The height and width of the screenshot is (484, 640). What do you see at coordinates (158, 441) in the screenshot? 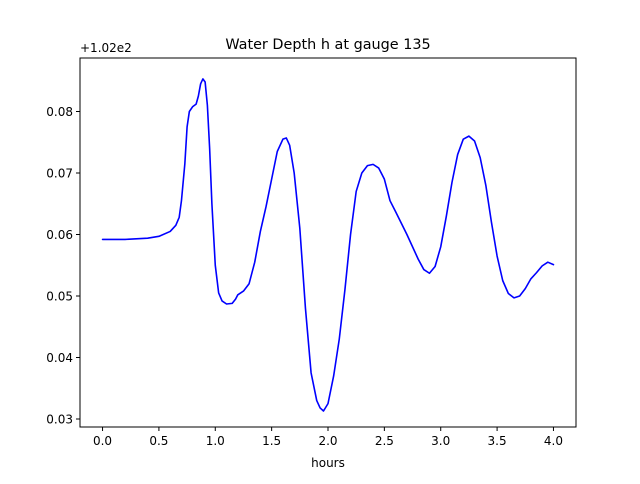
I see `x-tick-label: 0.5` at bounding box center [158, 441].